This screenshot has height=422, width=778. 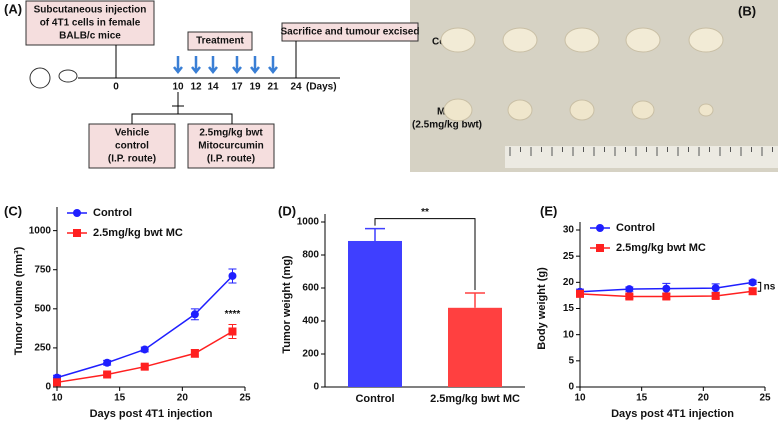 What do you see at coordinates (90, 10) in the screenshot?
I see `box-text: Subcutaneous injection` at bounding box center [90, 10].